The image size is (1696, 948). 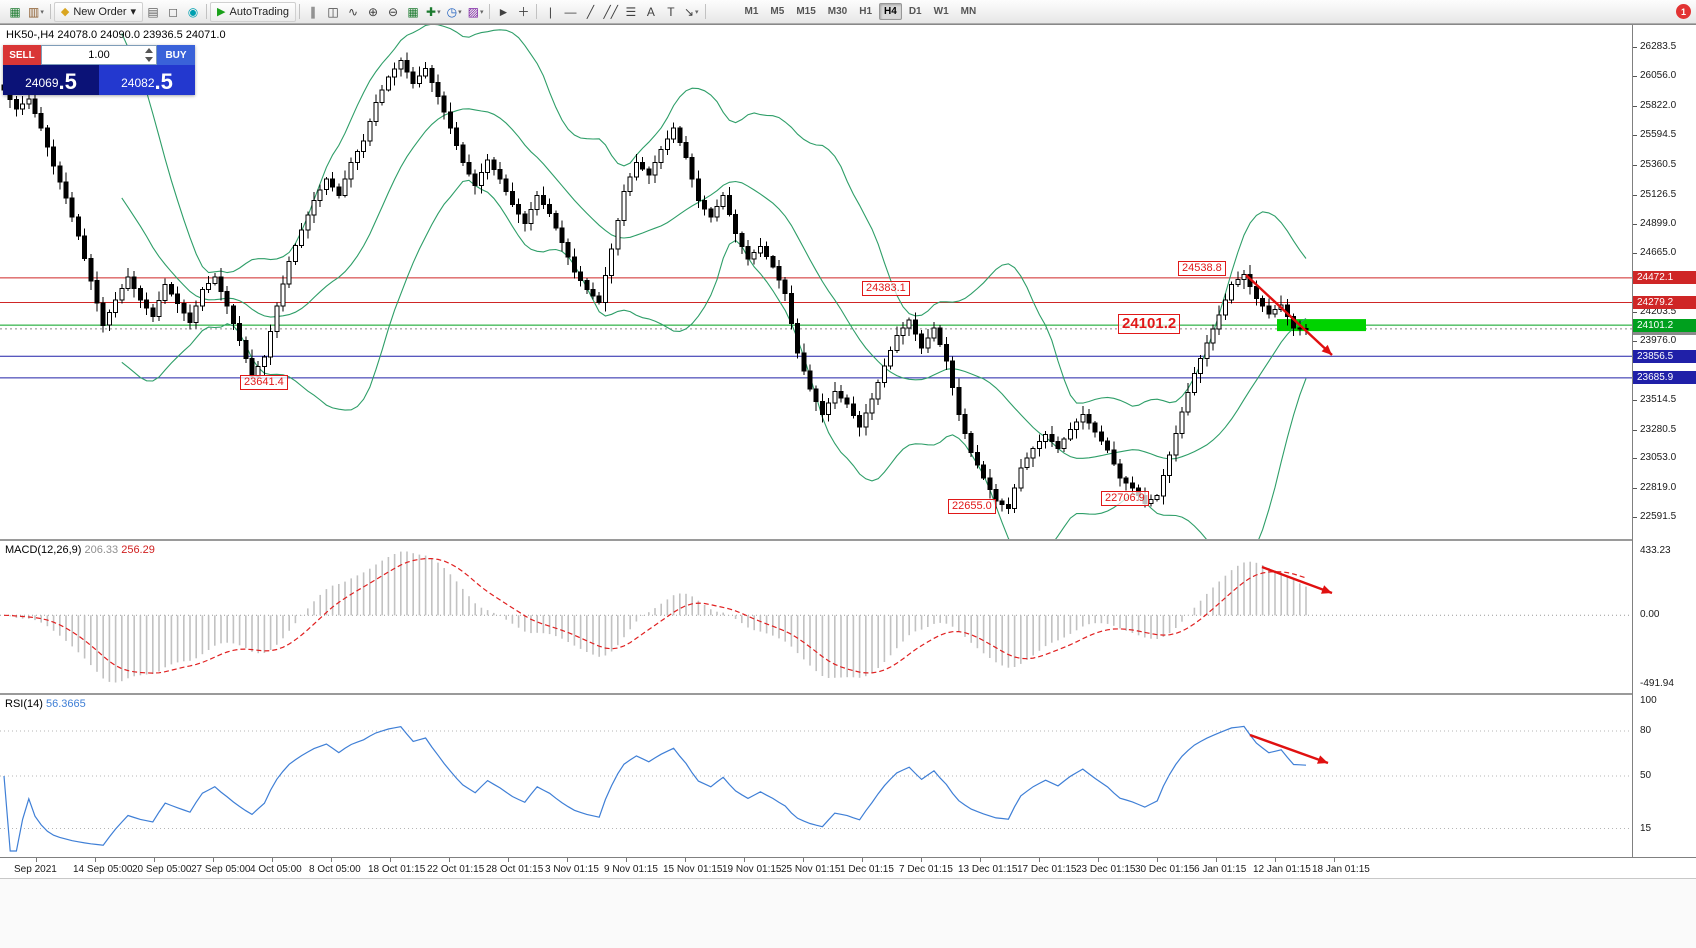 I want to click on time-axis-label: 27 Sep 05:00, so click(x=221, y=869).